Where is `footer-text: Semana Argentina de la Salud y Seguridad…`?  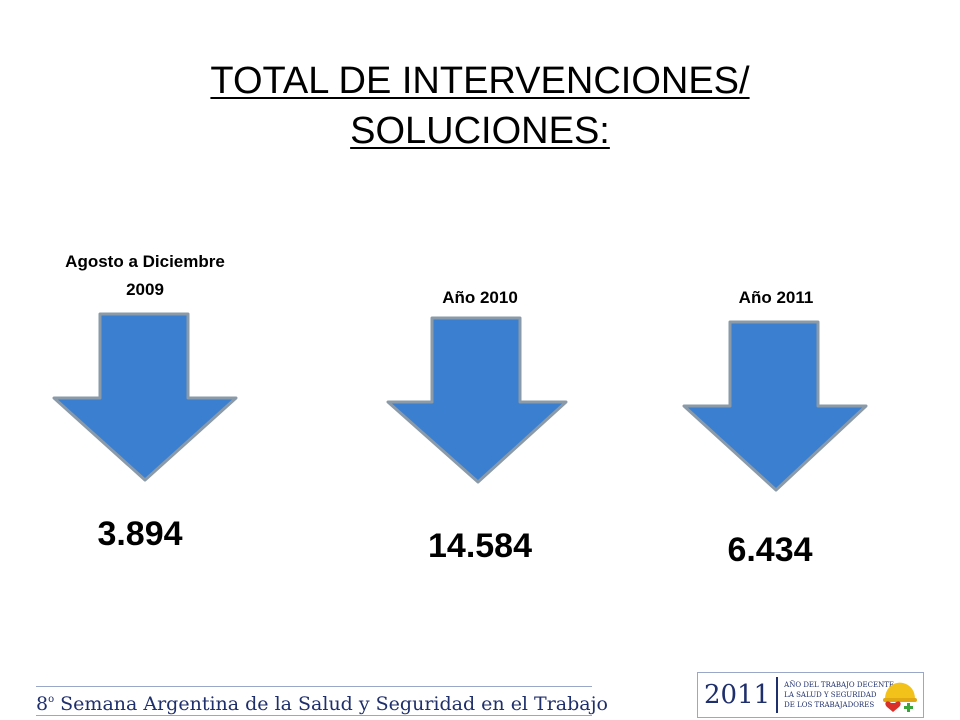 footer-text: Semana Argentina de la Salud y Seguridad… is located at coordinates (331, 704).